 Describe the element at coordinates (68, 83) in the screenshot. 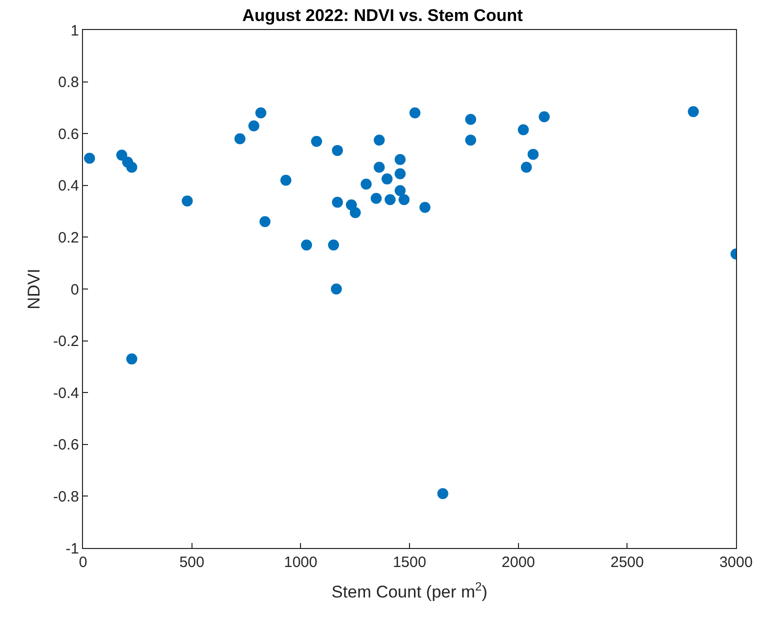

I see `y-tick-label: 0.8` at that location.